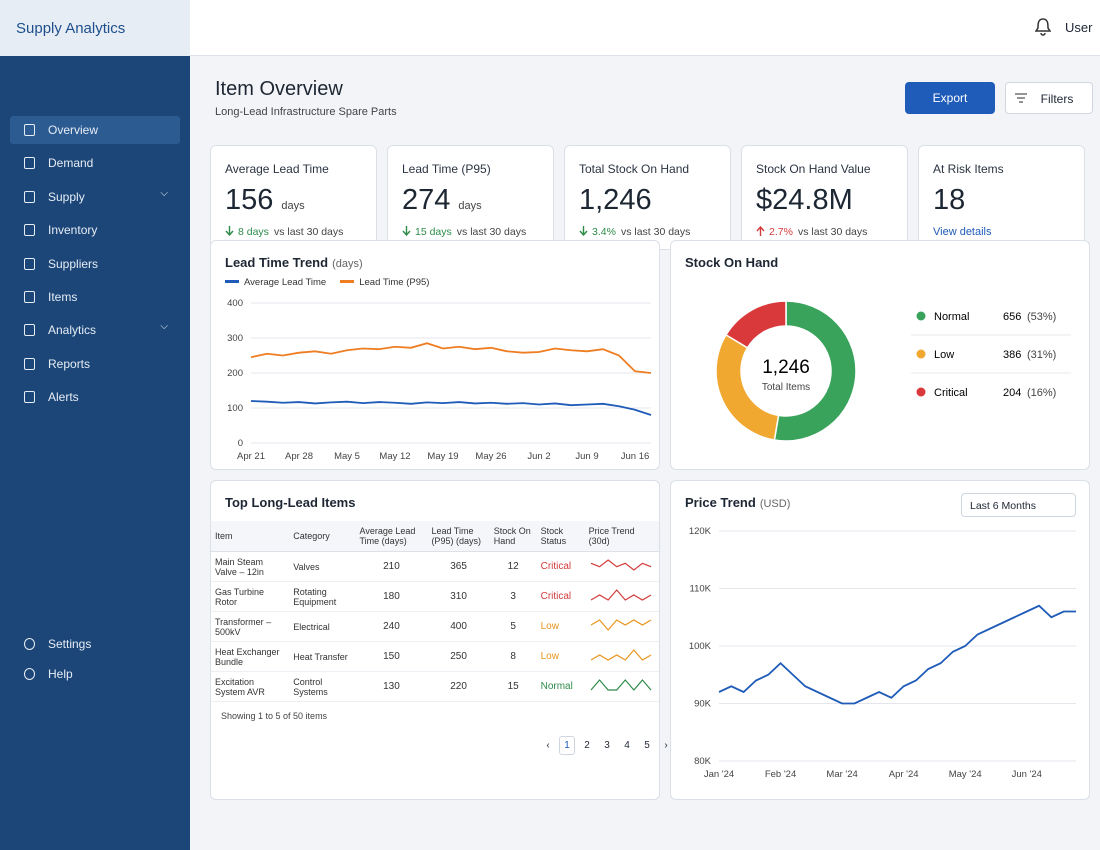 The width and height of the screenshot is (1100, 850). Describe the element at coordinates (95, 130) in the screenshot. I see `nav-item: Overview` at that location.